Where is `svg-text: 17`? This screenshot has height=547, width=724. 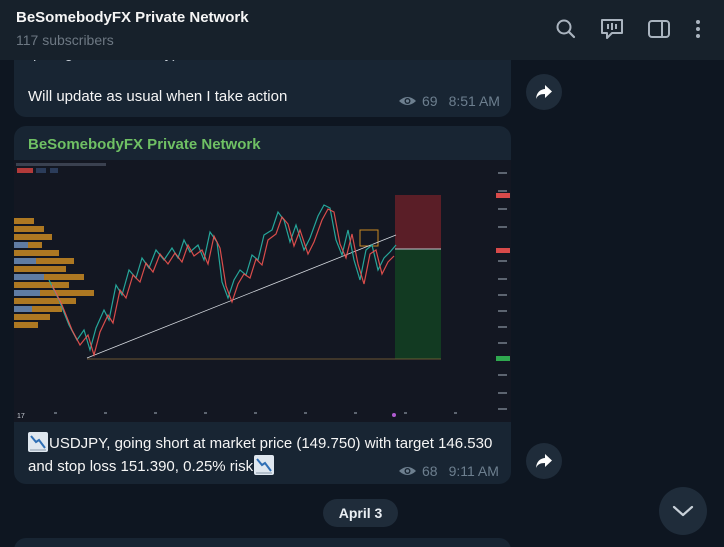 svg-text: 17 is located at coordinates (21, 416).